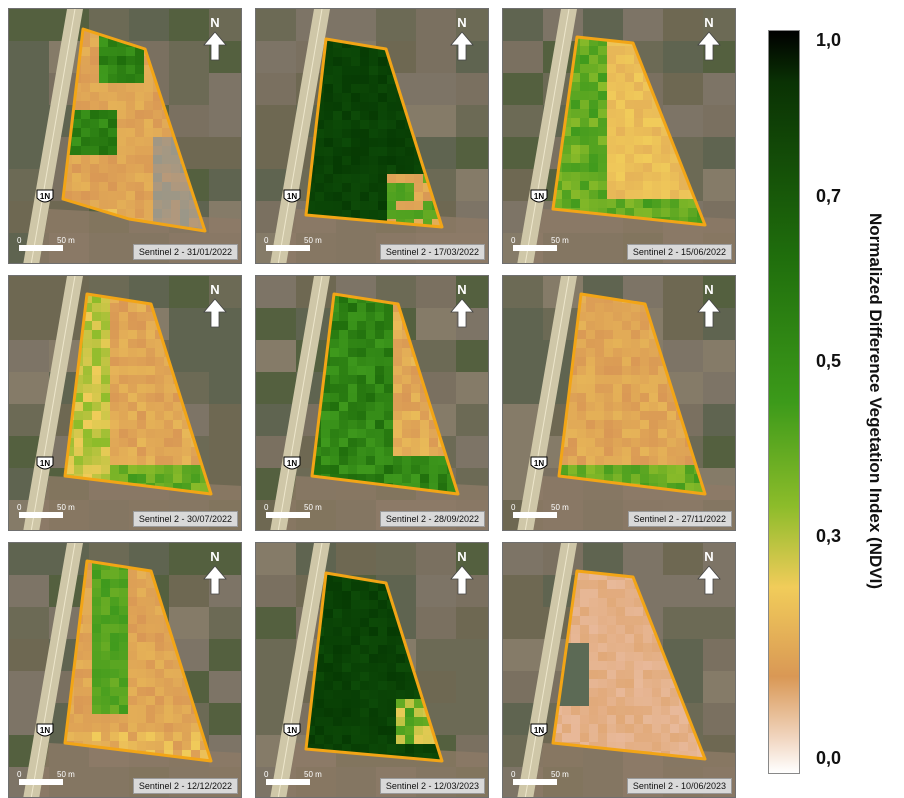  What do you see at coordinates (134, 130) in the screenshot?
I see `field-boundary` at bounding box center [134, 130].